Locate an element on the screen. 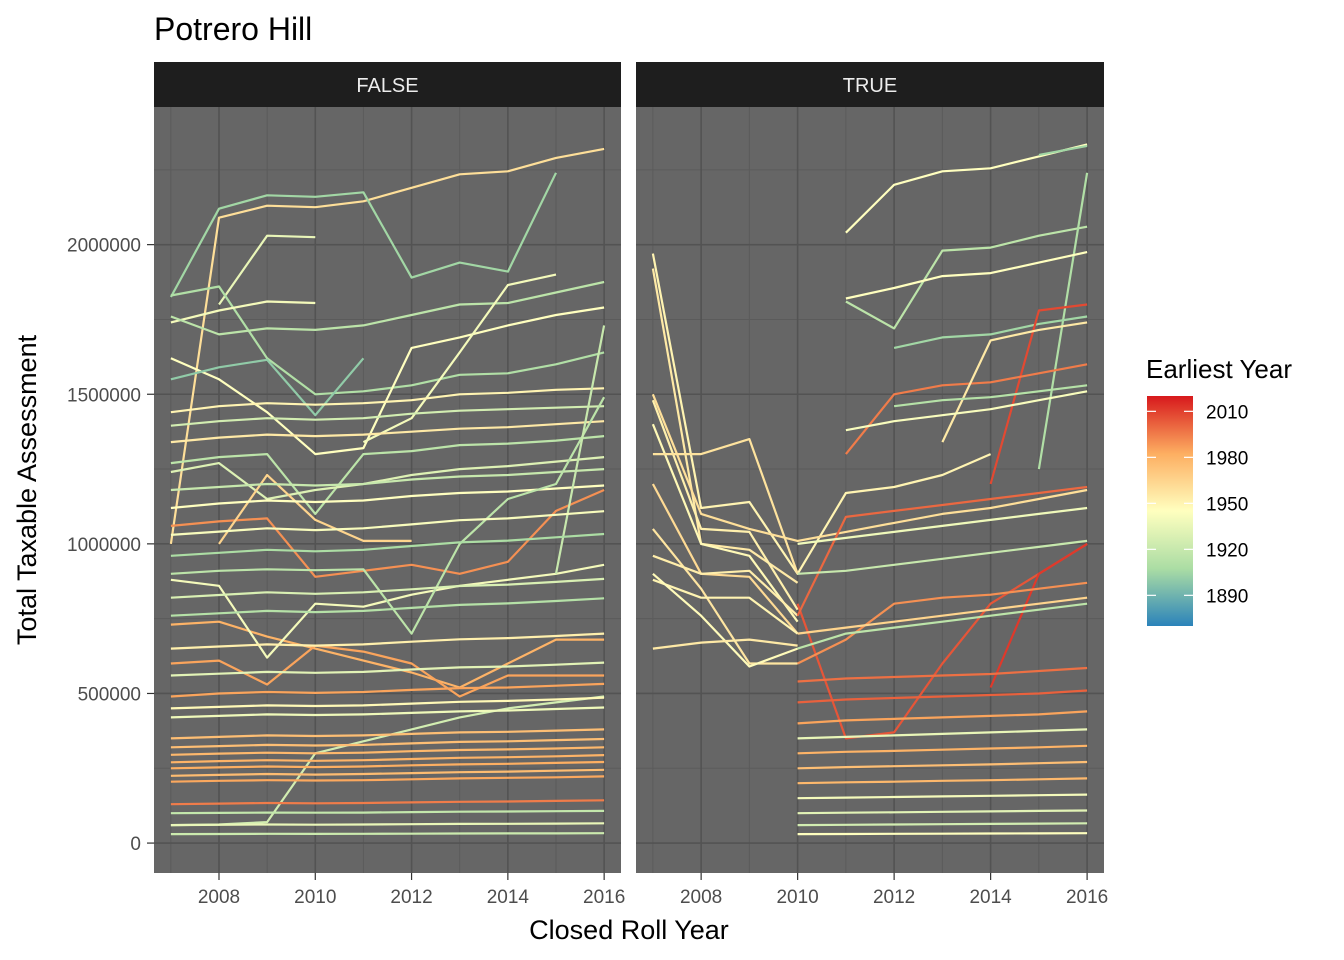 The height and width of the screenshot is (960, 1344). strip-label-false: FALSE is located at coordinates (387, 86).